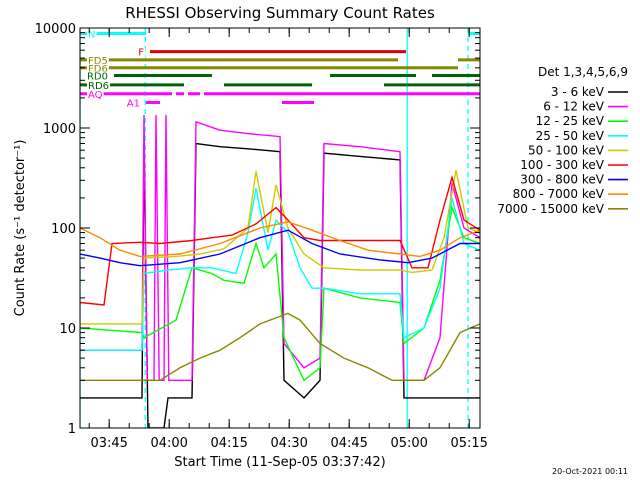 Image resolution: width=640 pixels, height=480 pixels. What do you see at coordinates (98, 61) in the screenshot?
I see `status-label-fd5: FD5` at bounding box center [98, 61].